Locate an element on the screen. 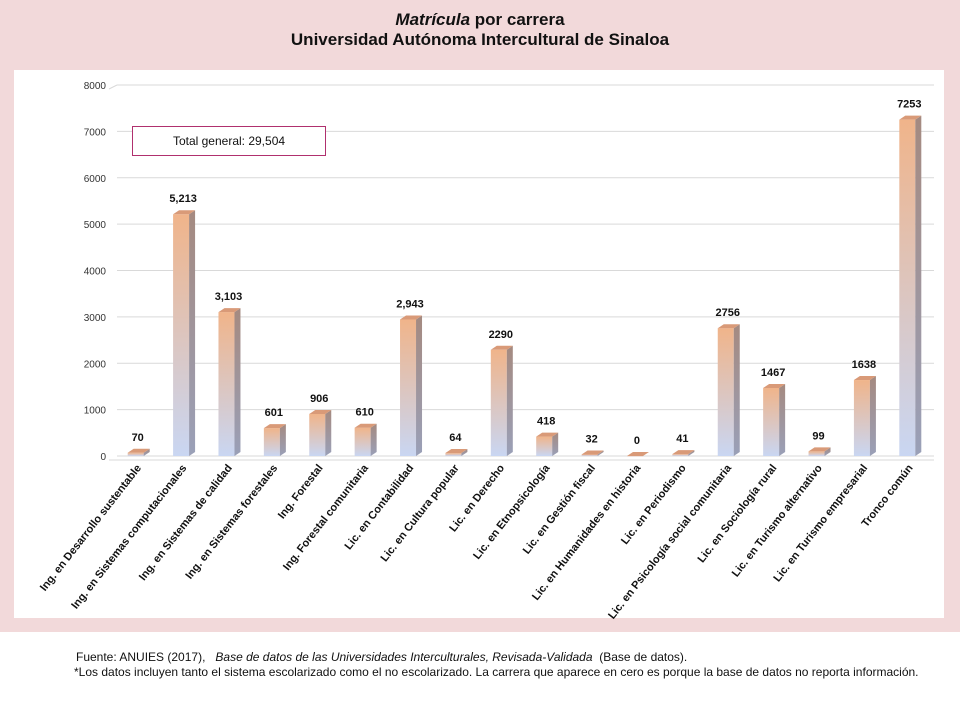 The height and width of the screenshot is (720, 960). y-axis: 0 1000 2000 3000 4000 5000 6000 7000 8000 is located at coordinates (95, 272).